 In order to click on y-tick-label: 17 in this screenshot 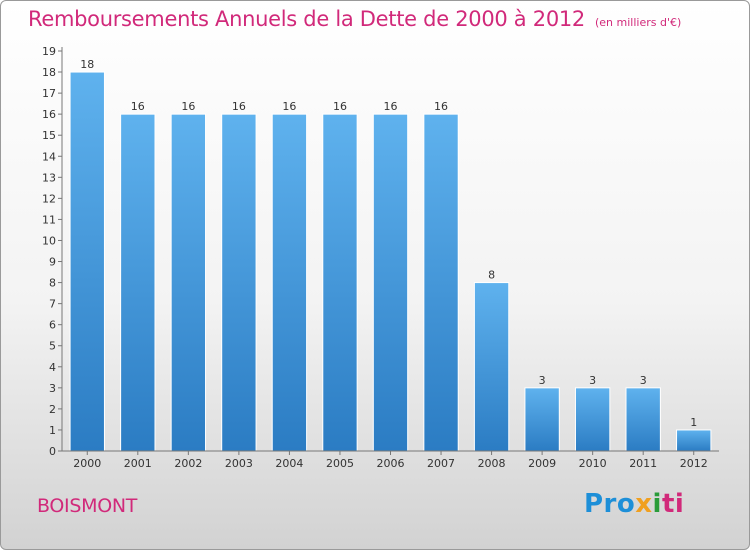, I will do `click(49, 93)`.